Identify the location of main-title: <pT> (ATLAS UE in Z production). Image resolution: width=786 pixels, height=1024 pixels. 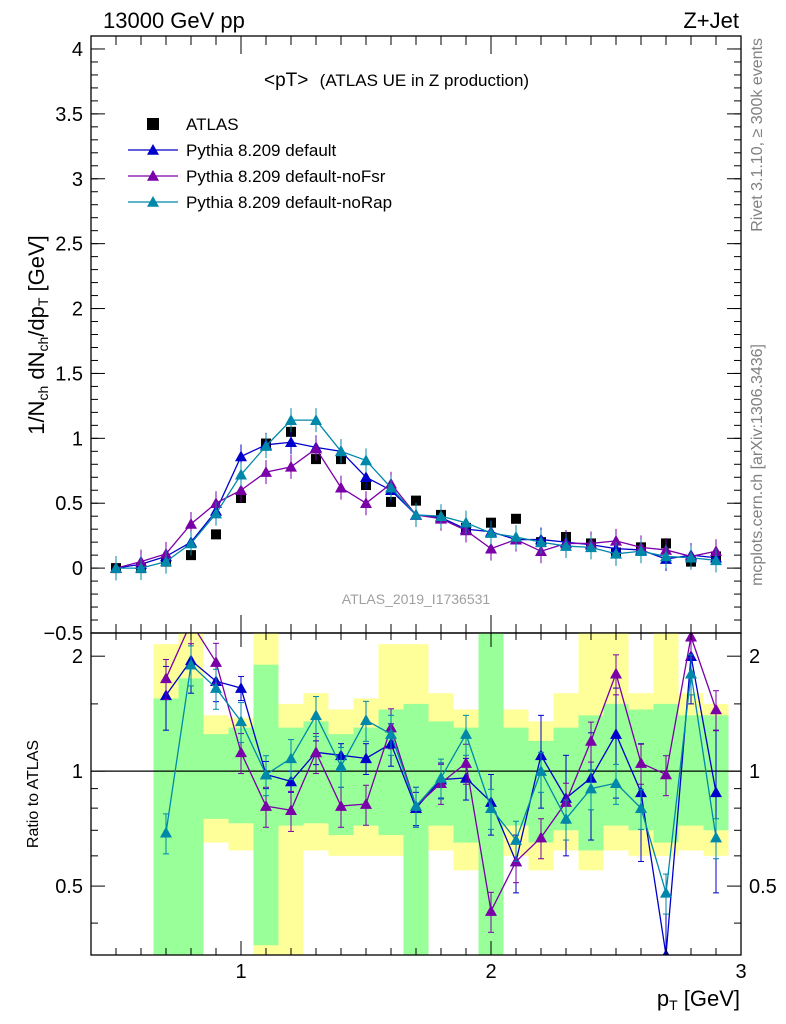
(396, 80).